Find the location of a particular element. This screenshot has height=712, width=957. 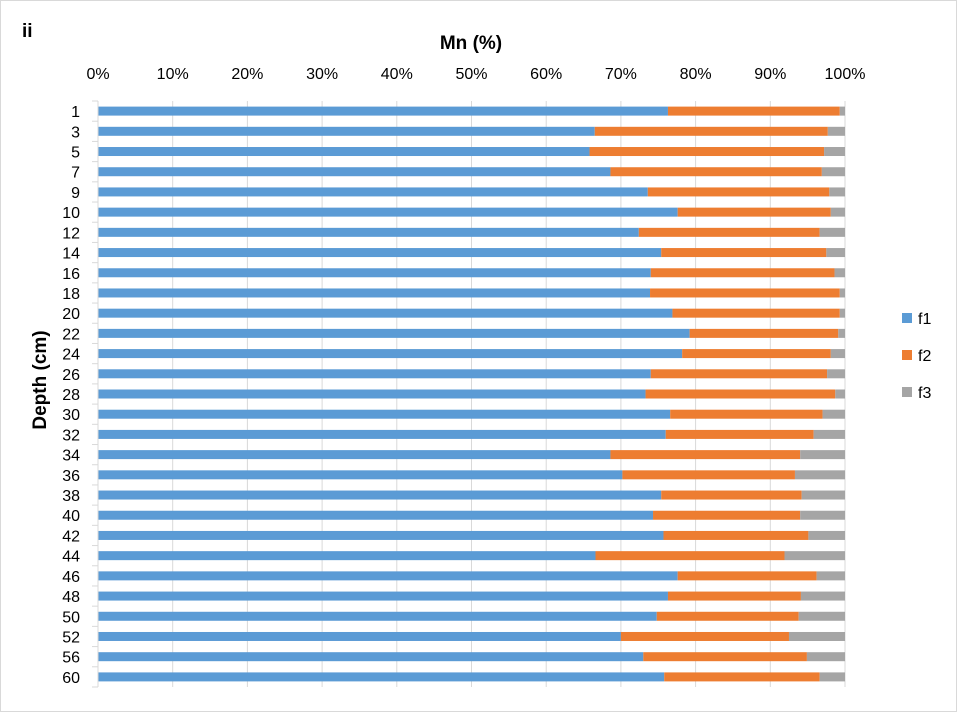

y-tick-label: 52 is located at coordinates (71, 637).